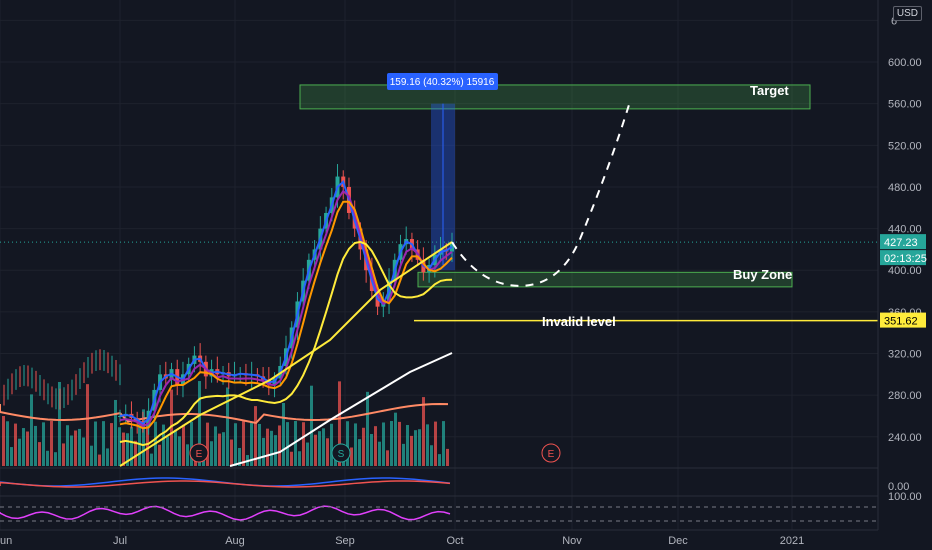  I want to click on time-tick-label: un, so click(6, 541).